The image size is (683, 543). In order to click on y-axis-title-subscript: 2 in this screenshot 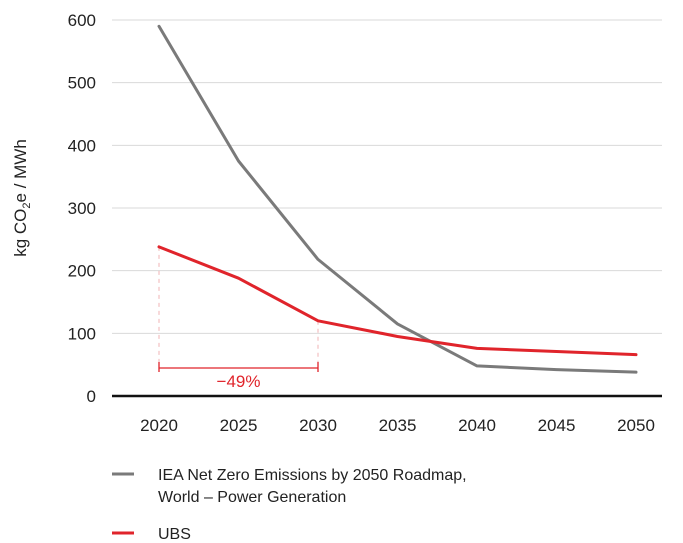, I will do `click(27, 205)`.